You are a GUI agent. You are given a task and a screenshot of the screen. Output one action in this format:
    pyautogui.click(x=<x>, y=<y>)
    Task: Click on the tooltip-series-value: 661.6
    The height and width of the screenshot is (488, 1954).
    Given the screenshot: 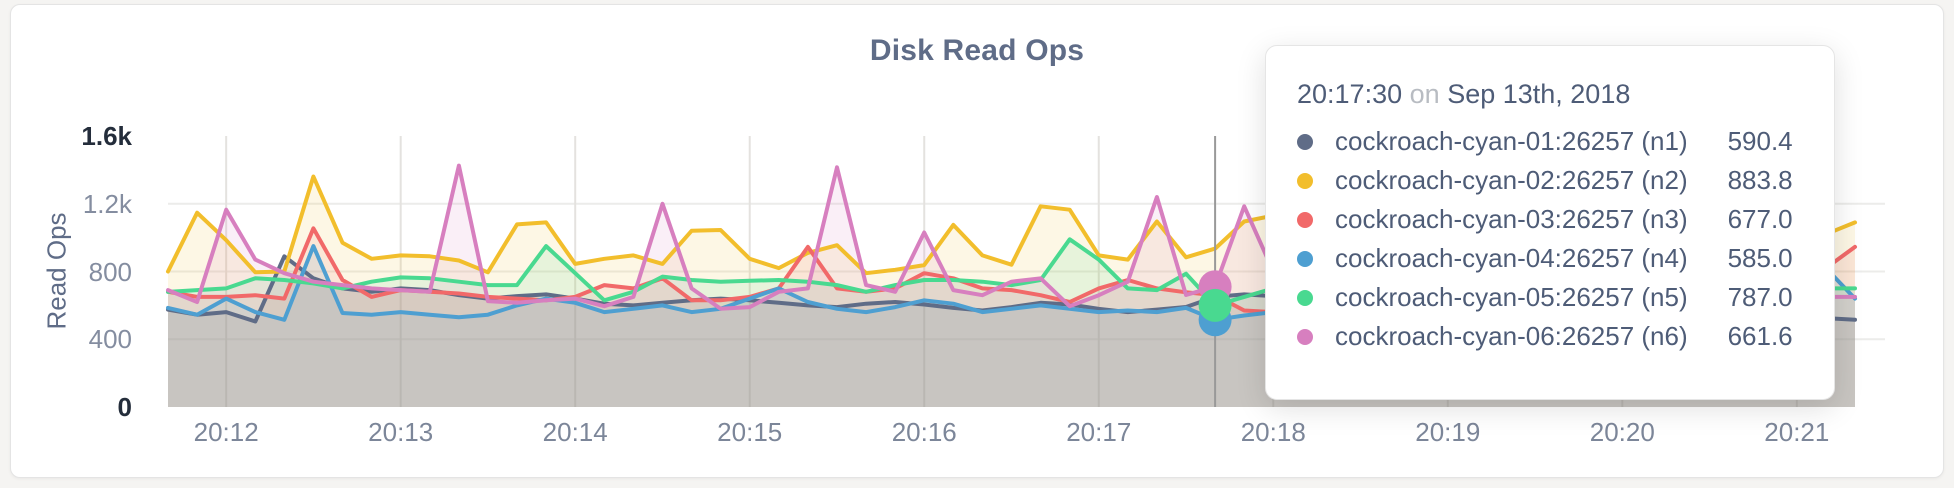 What is the action you would take?
    pyautogui.click(x=1760, y=336)
    